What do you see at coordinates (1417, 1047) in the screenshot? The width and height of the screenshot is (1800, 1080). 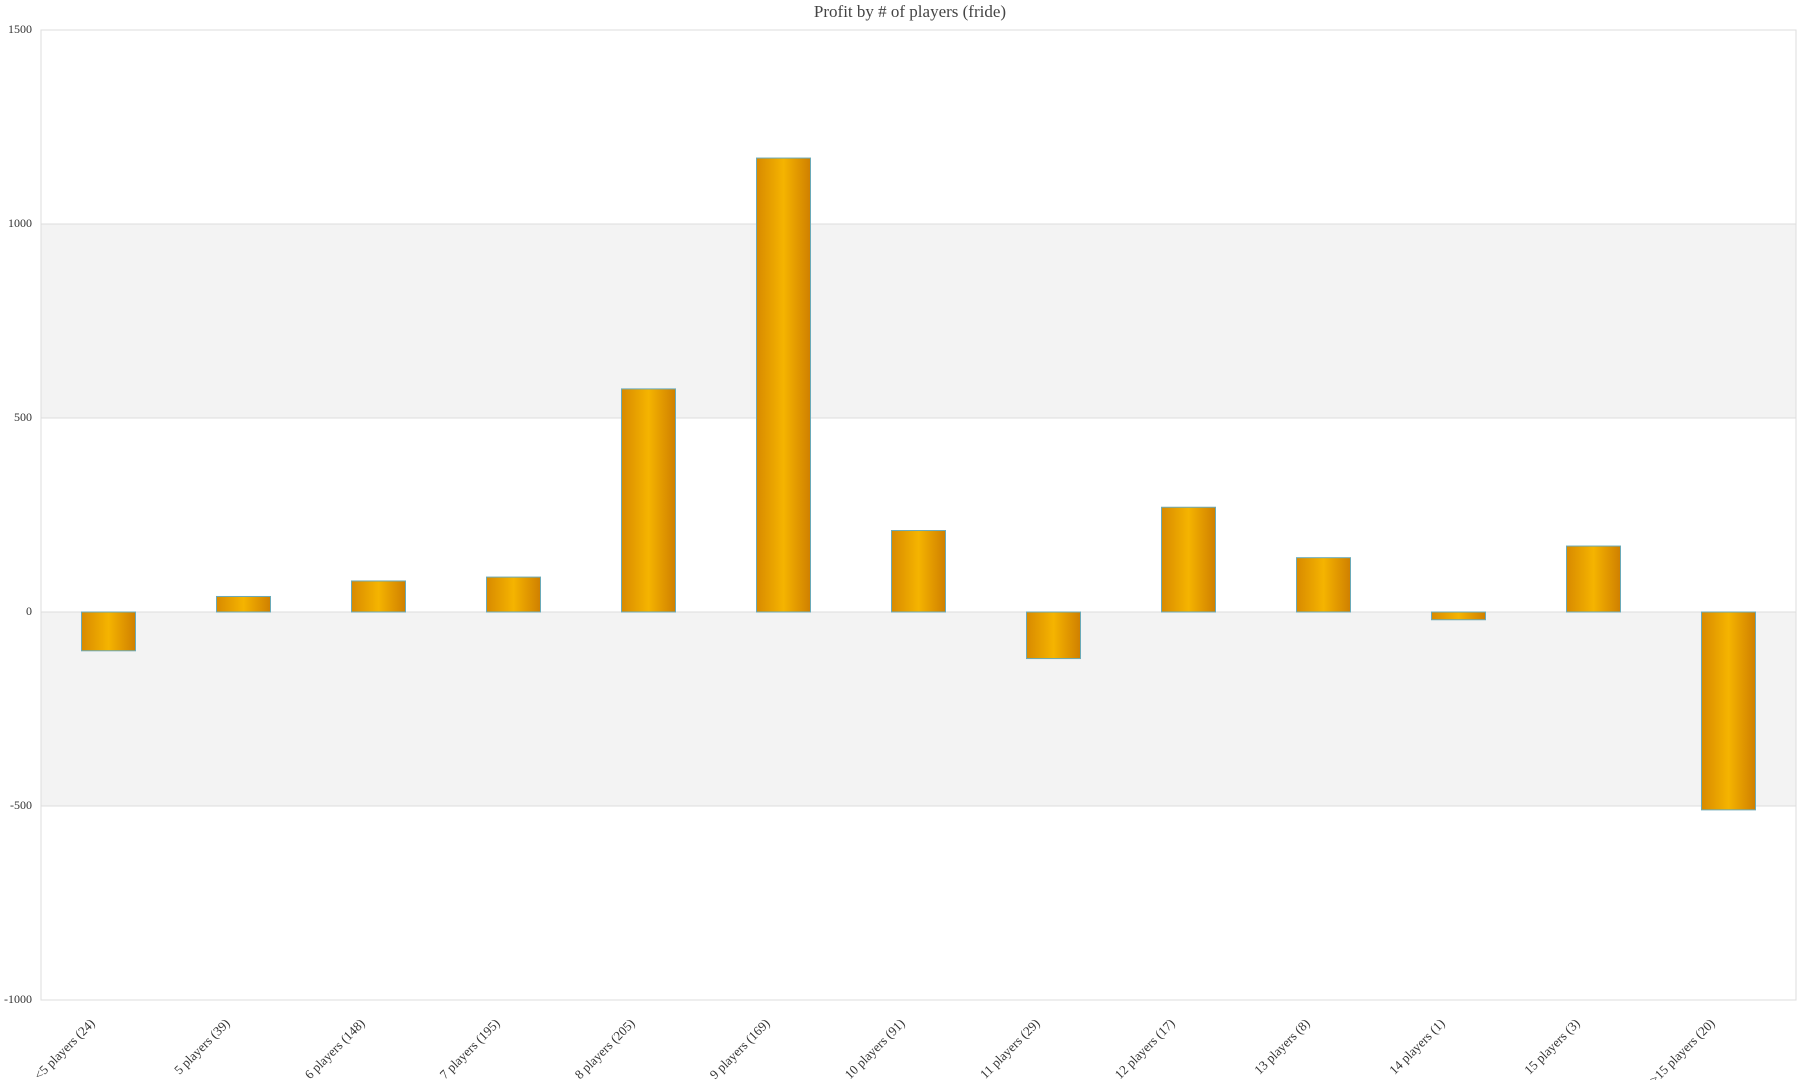 I see `x-tick-label: 14 players (1)` at bounding box center [1417, 1047].